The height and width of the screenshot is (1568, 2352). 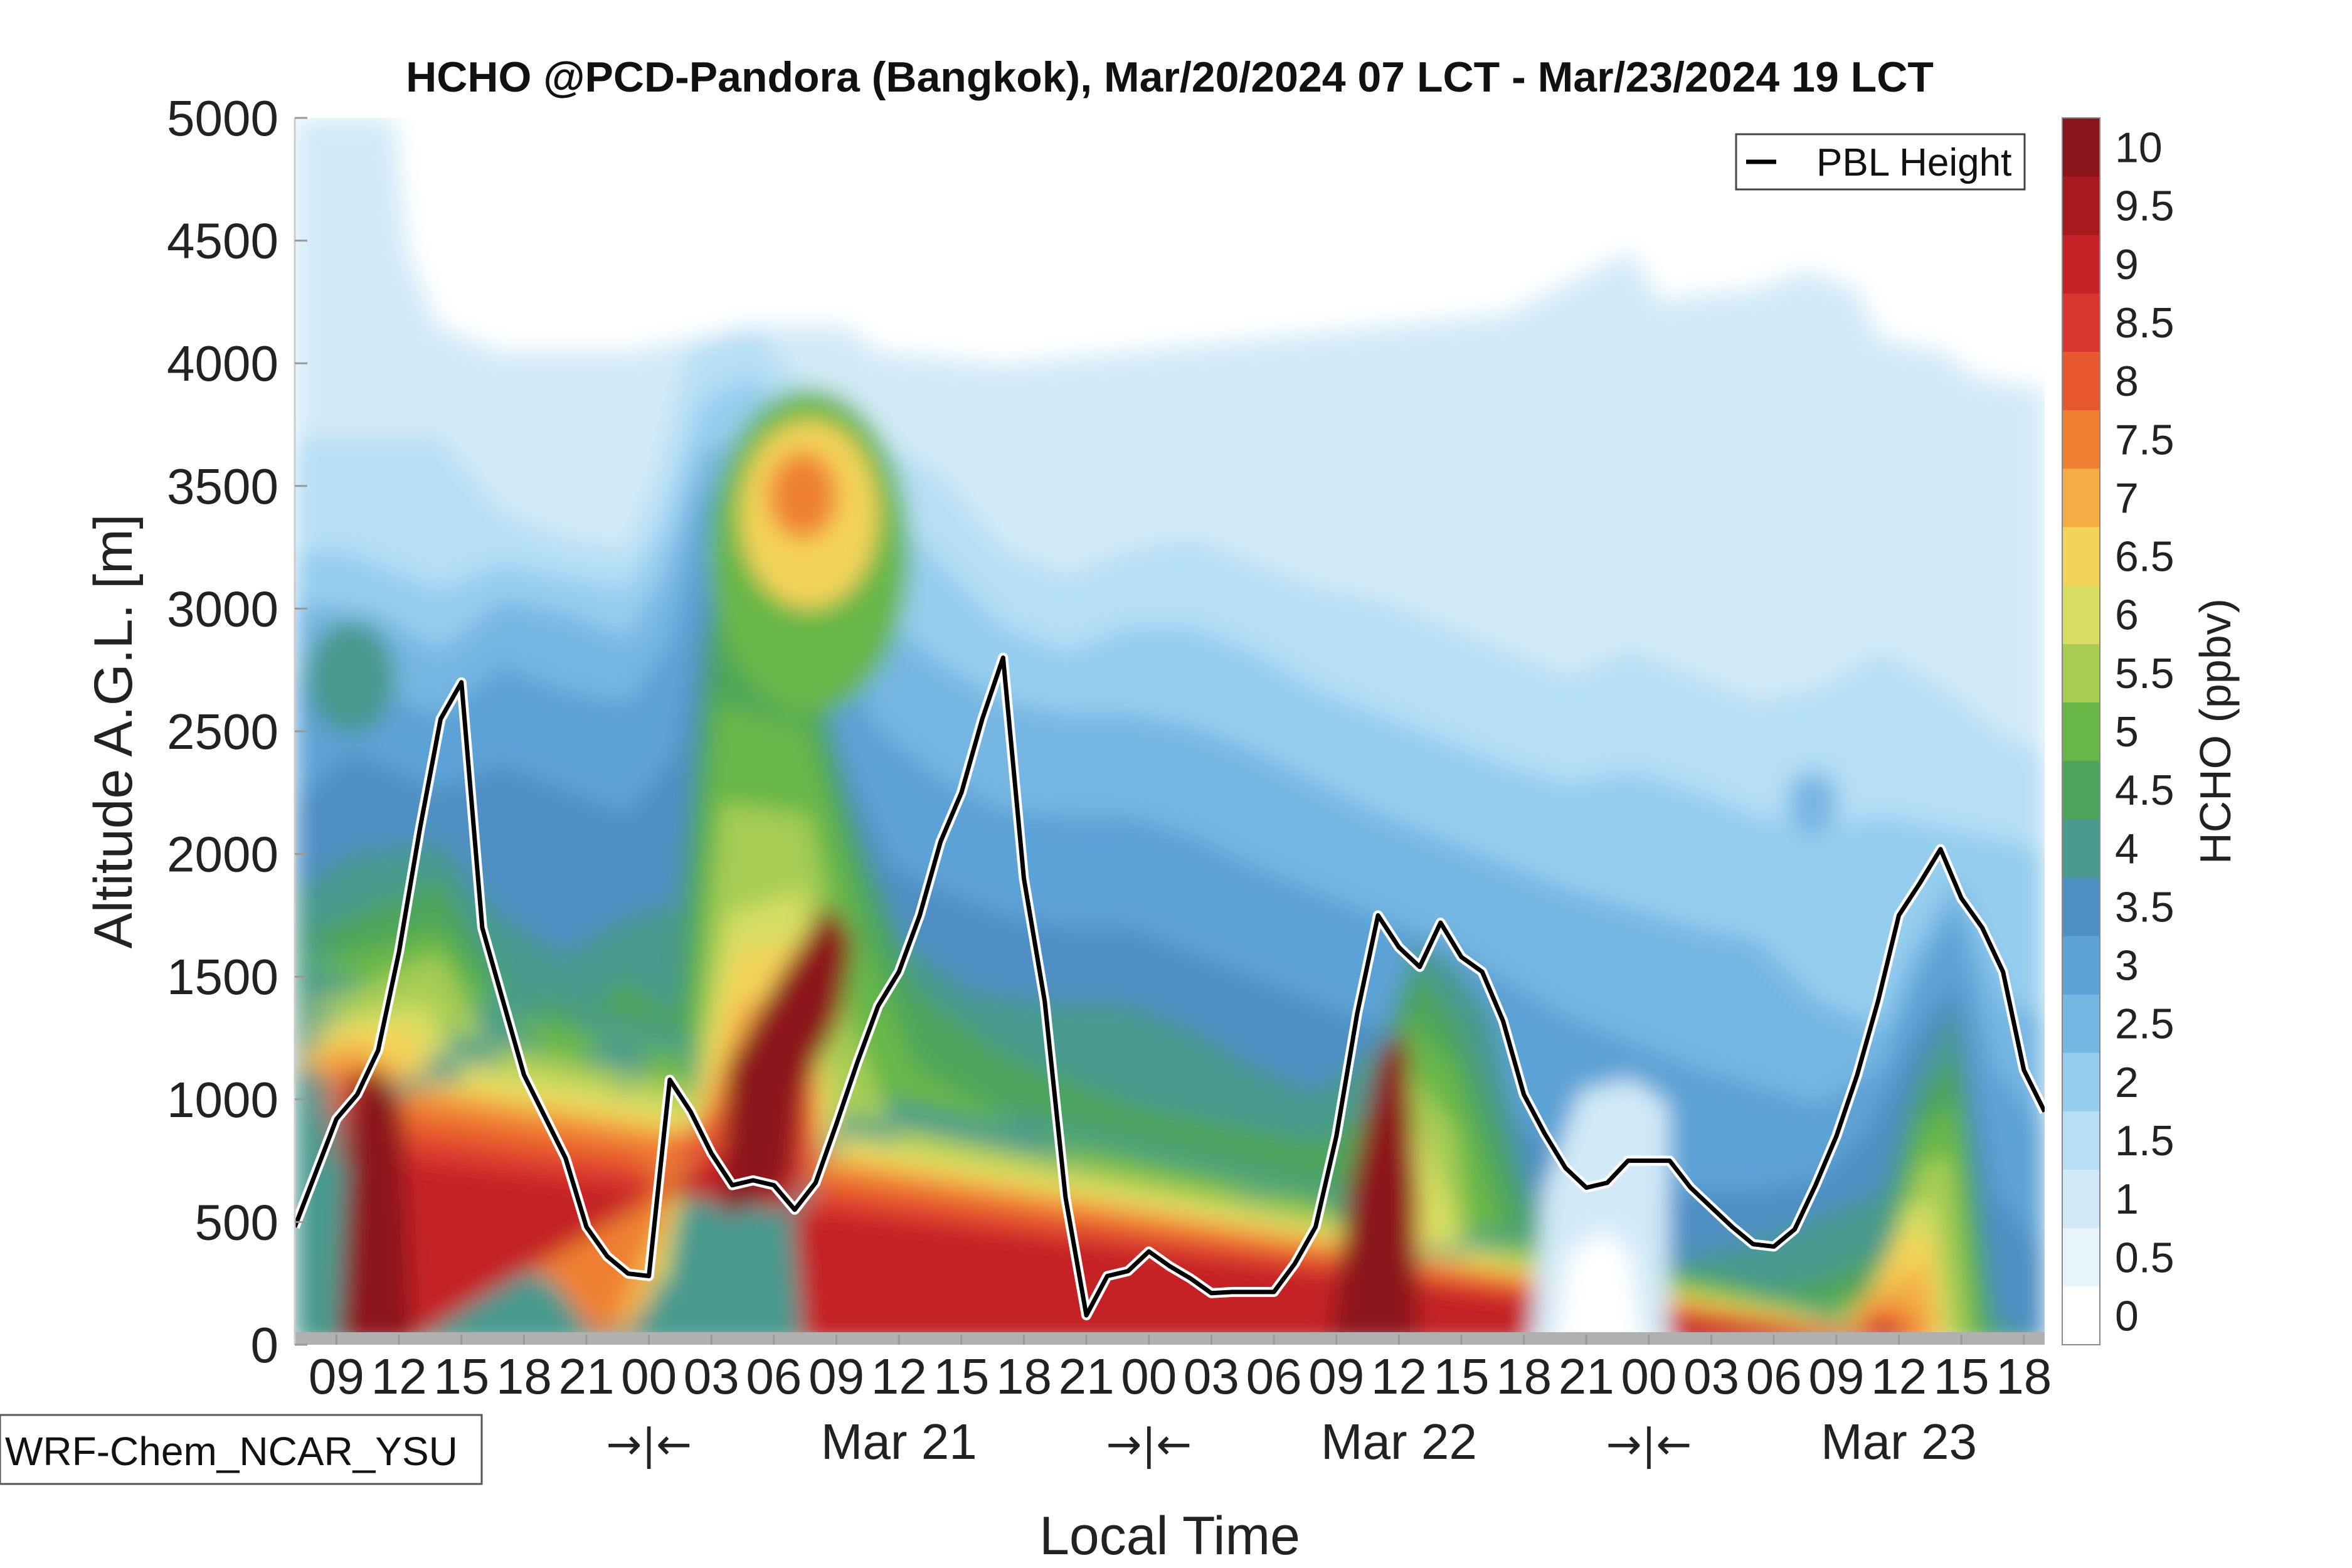 I want to click on colorbar-tick-label: 2.5, so click(x=2145, y=1024).